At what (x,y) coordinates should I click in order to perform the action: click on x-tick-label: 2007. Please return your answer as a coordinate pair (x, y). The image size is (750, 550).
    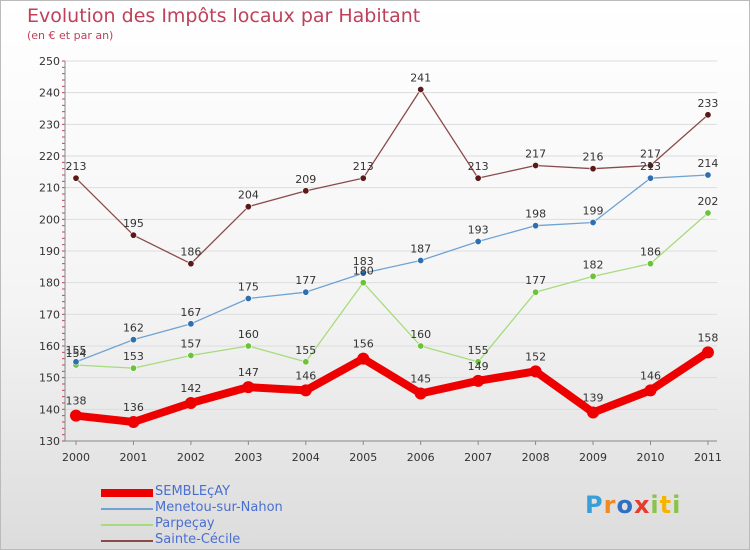
    Looking at the image, I should click on (478, 457).